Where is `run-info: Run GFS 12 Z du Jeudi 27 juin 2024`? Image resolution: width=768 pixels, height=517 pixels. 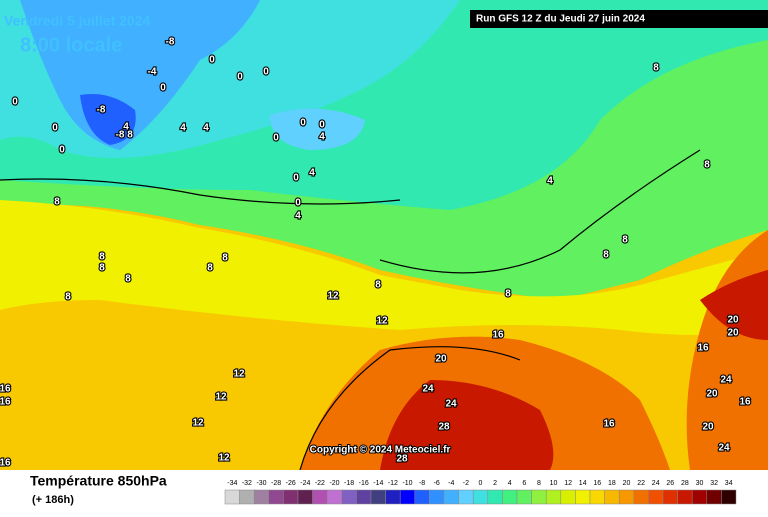 run-info: Run GFS 12 Z du Jeudi 27 juin 2024 is located at coordinates (560, 19).